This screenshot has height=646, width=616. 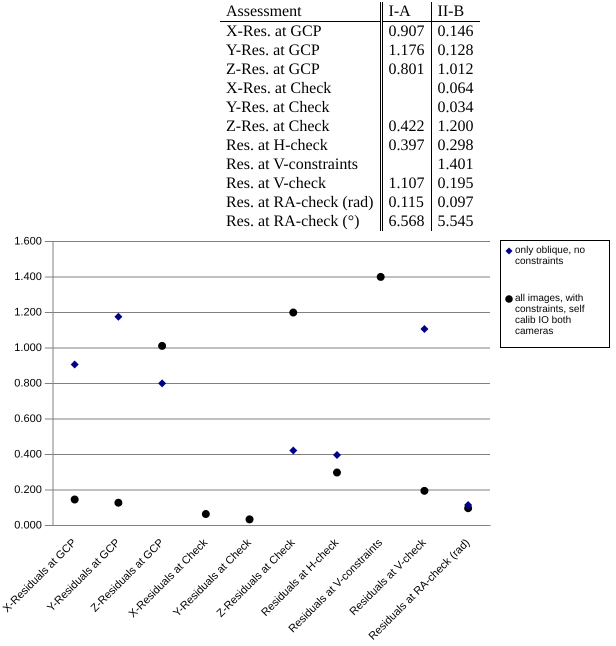 What do you see at coordinates (407, 31) in the screenshot?
I see `data-label: 0.907` at bounding box center [407, 31].